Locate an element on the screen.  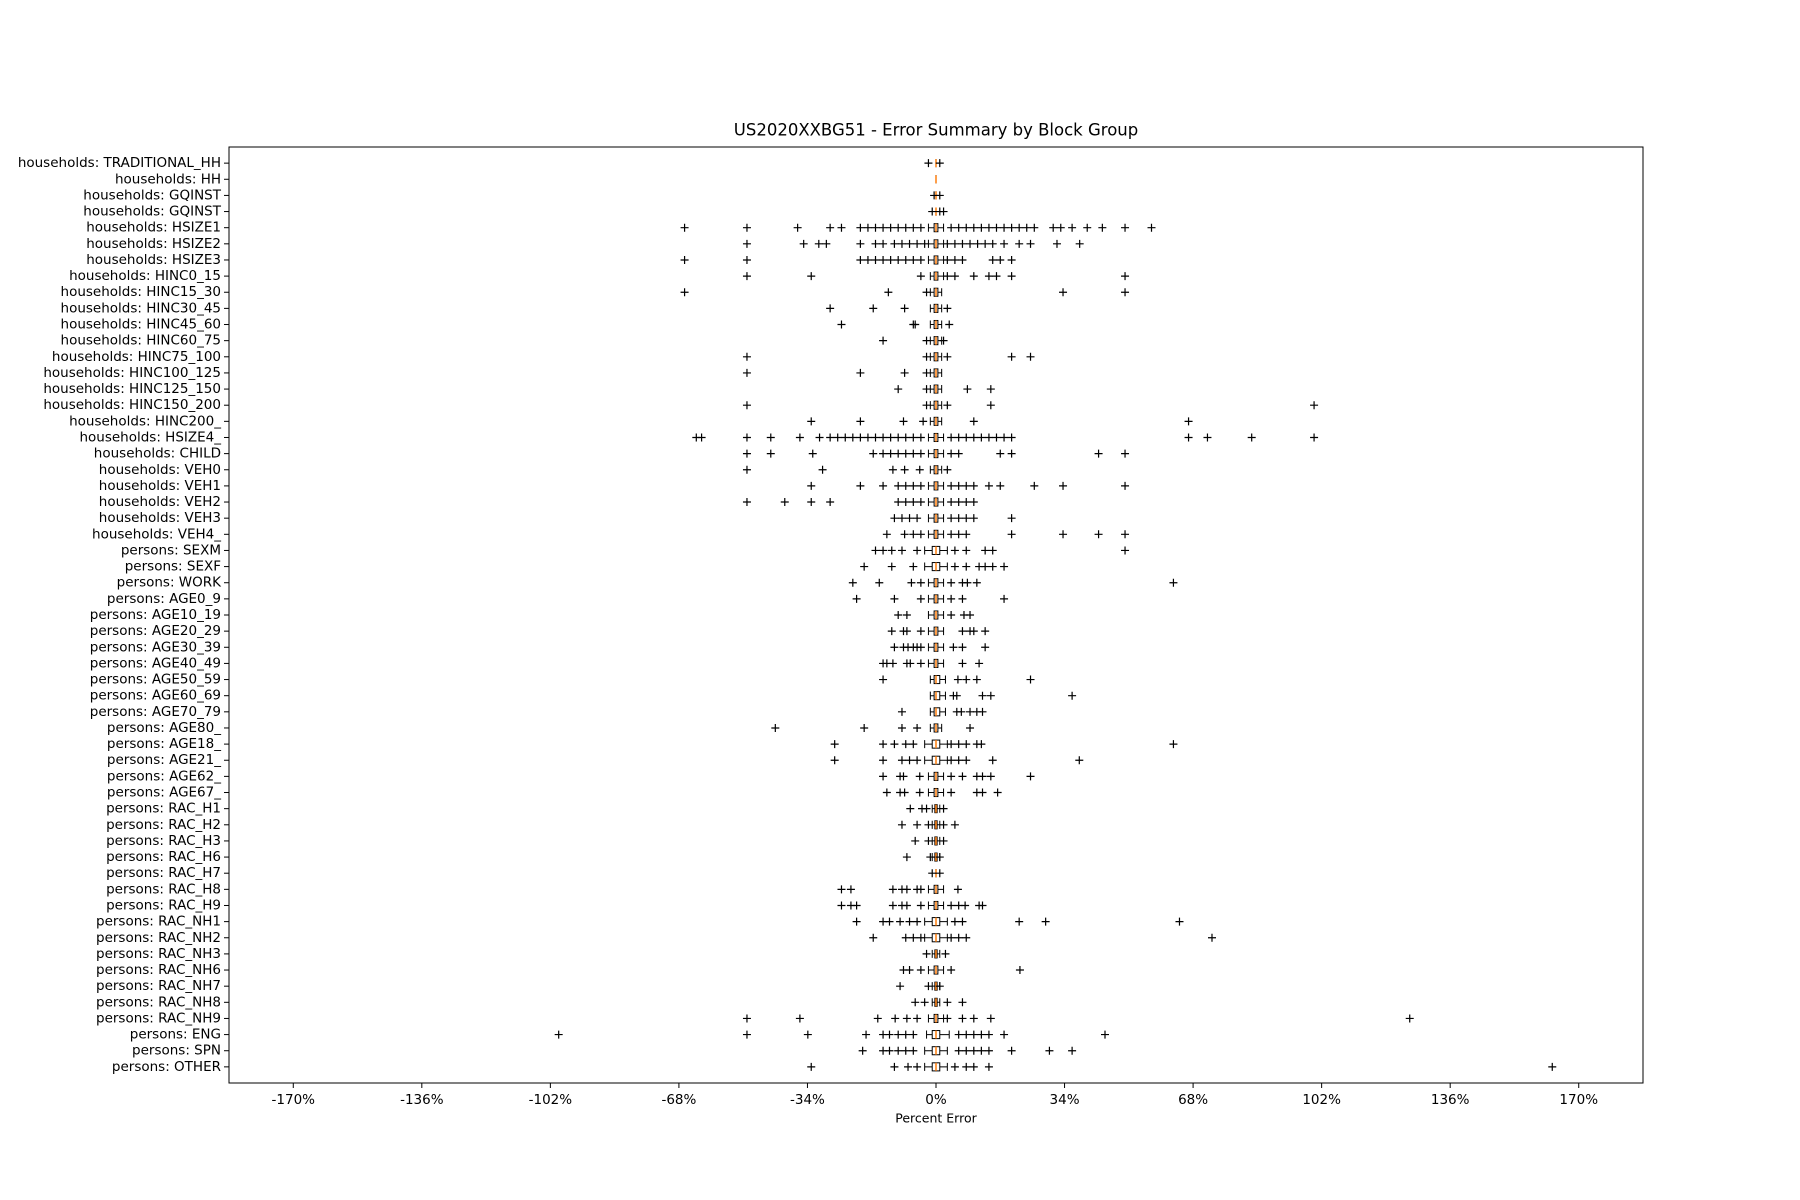
y-tick-label: persons: RAC_NH1 is located at coordinates (158, 922).